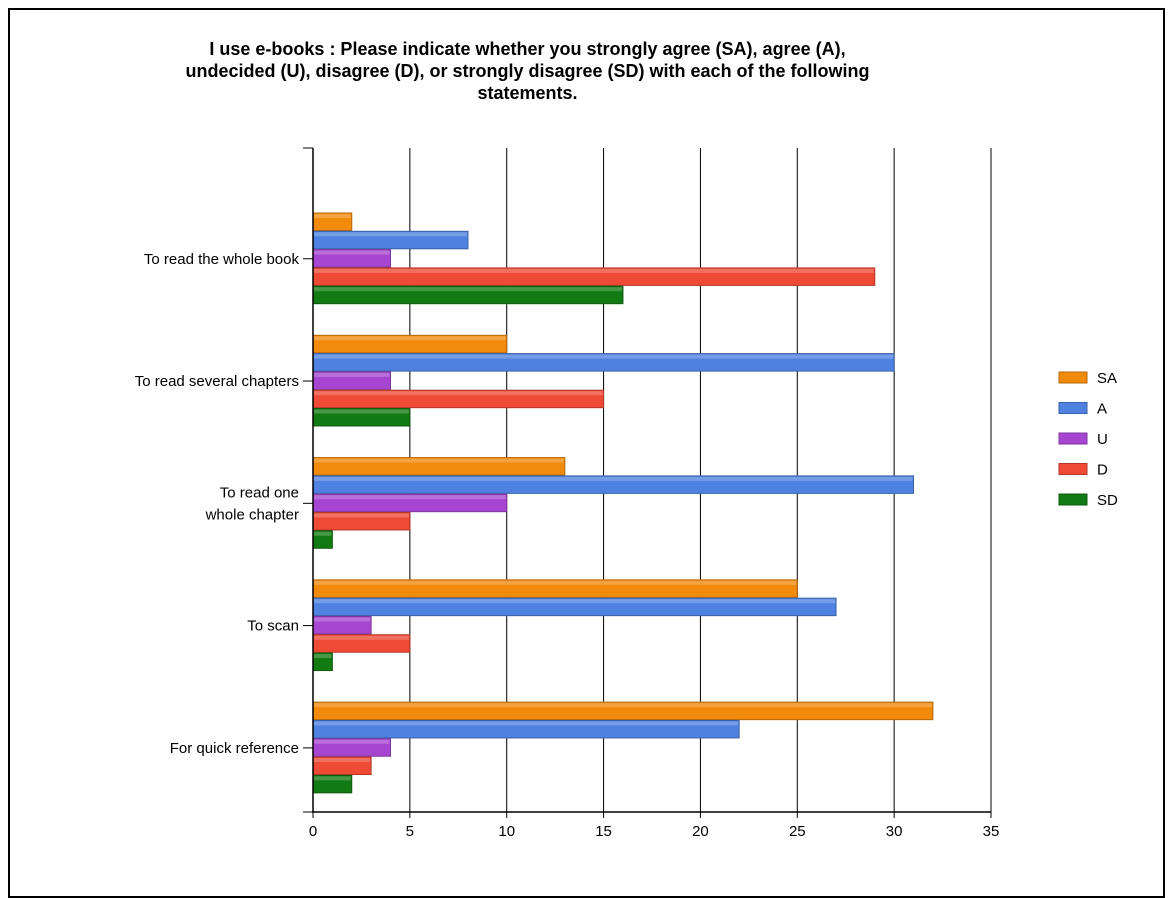 The width and height of the screenshot is (1169, 898). What do you see at coordinates (1102, 409) in the screenshot?
I see `legend-label-a: A` at bounding box center [1102, 409].